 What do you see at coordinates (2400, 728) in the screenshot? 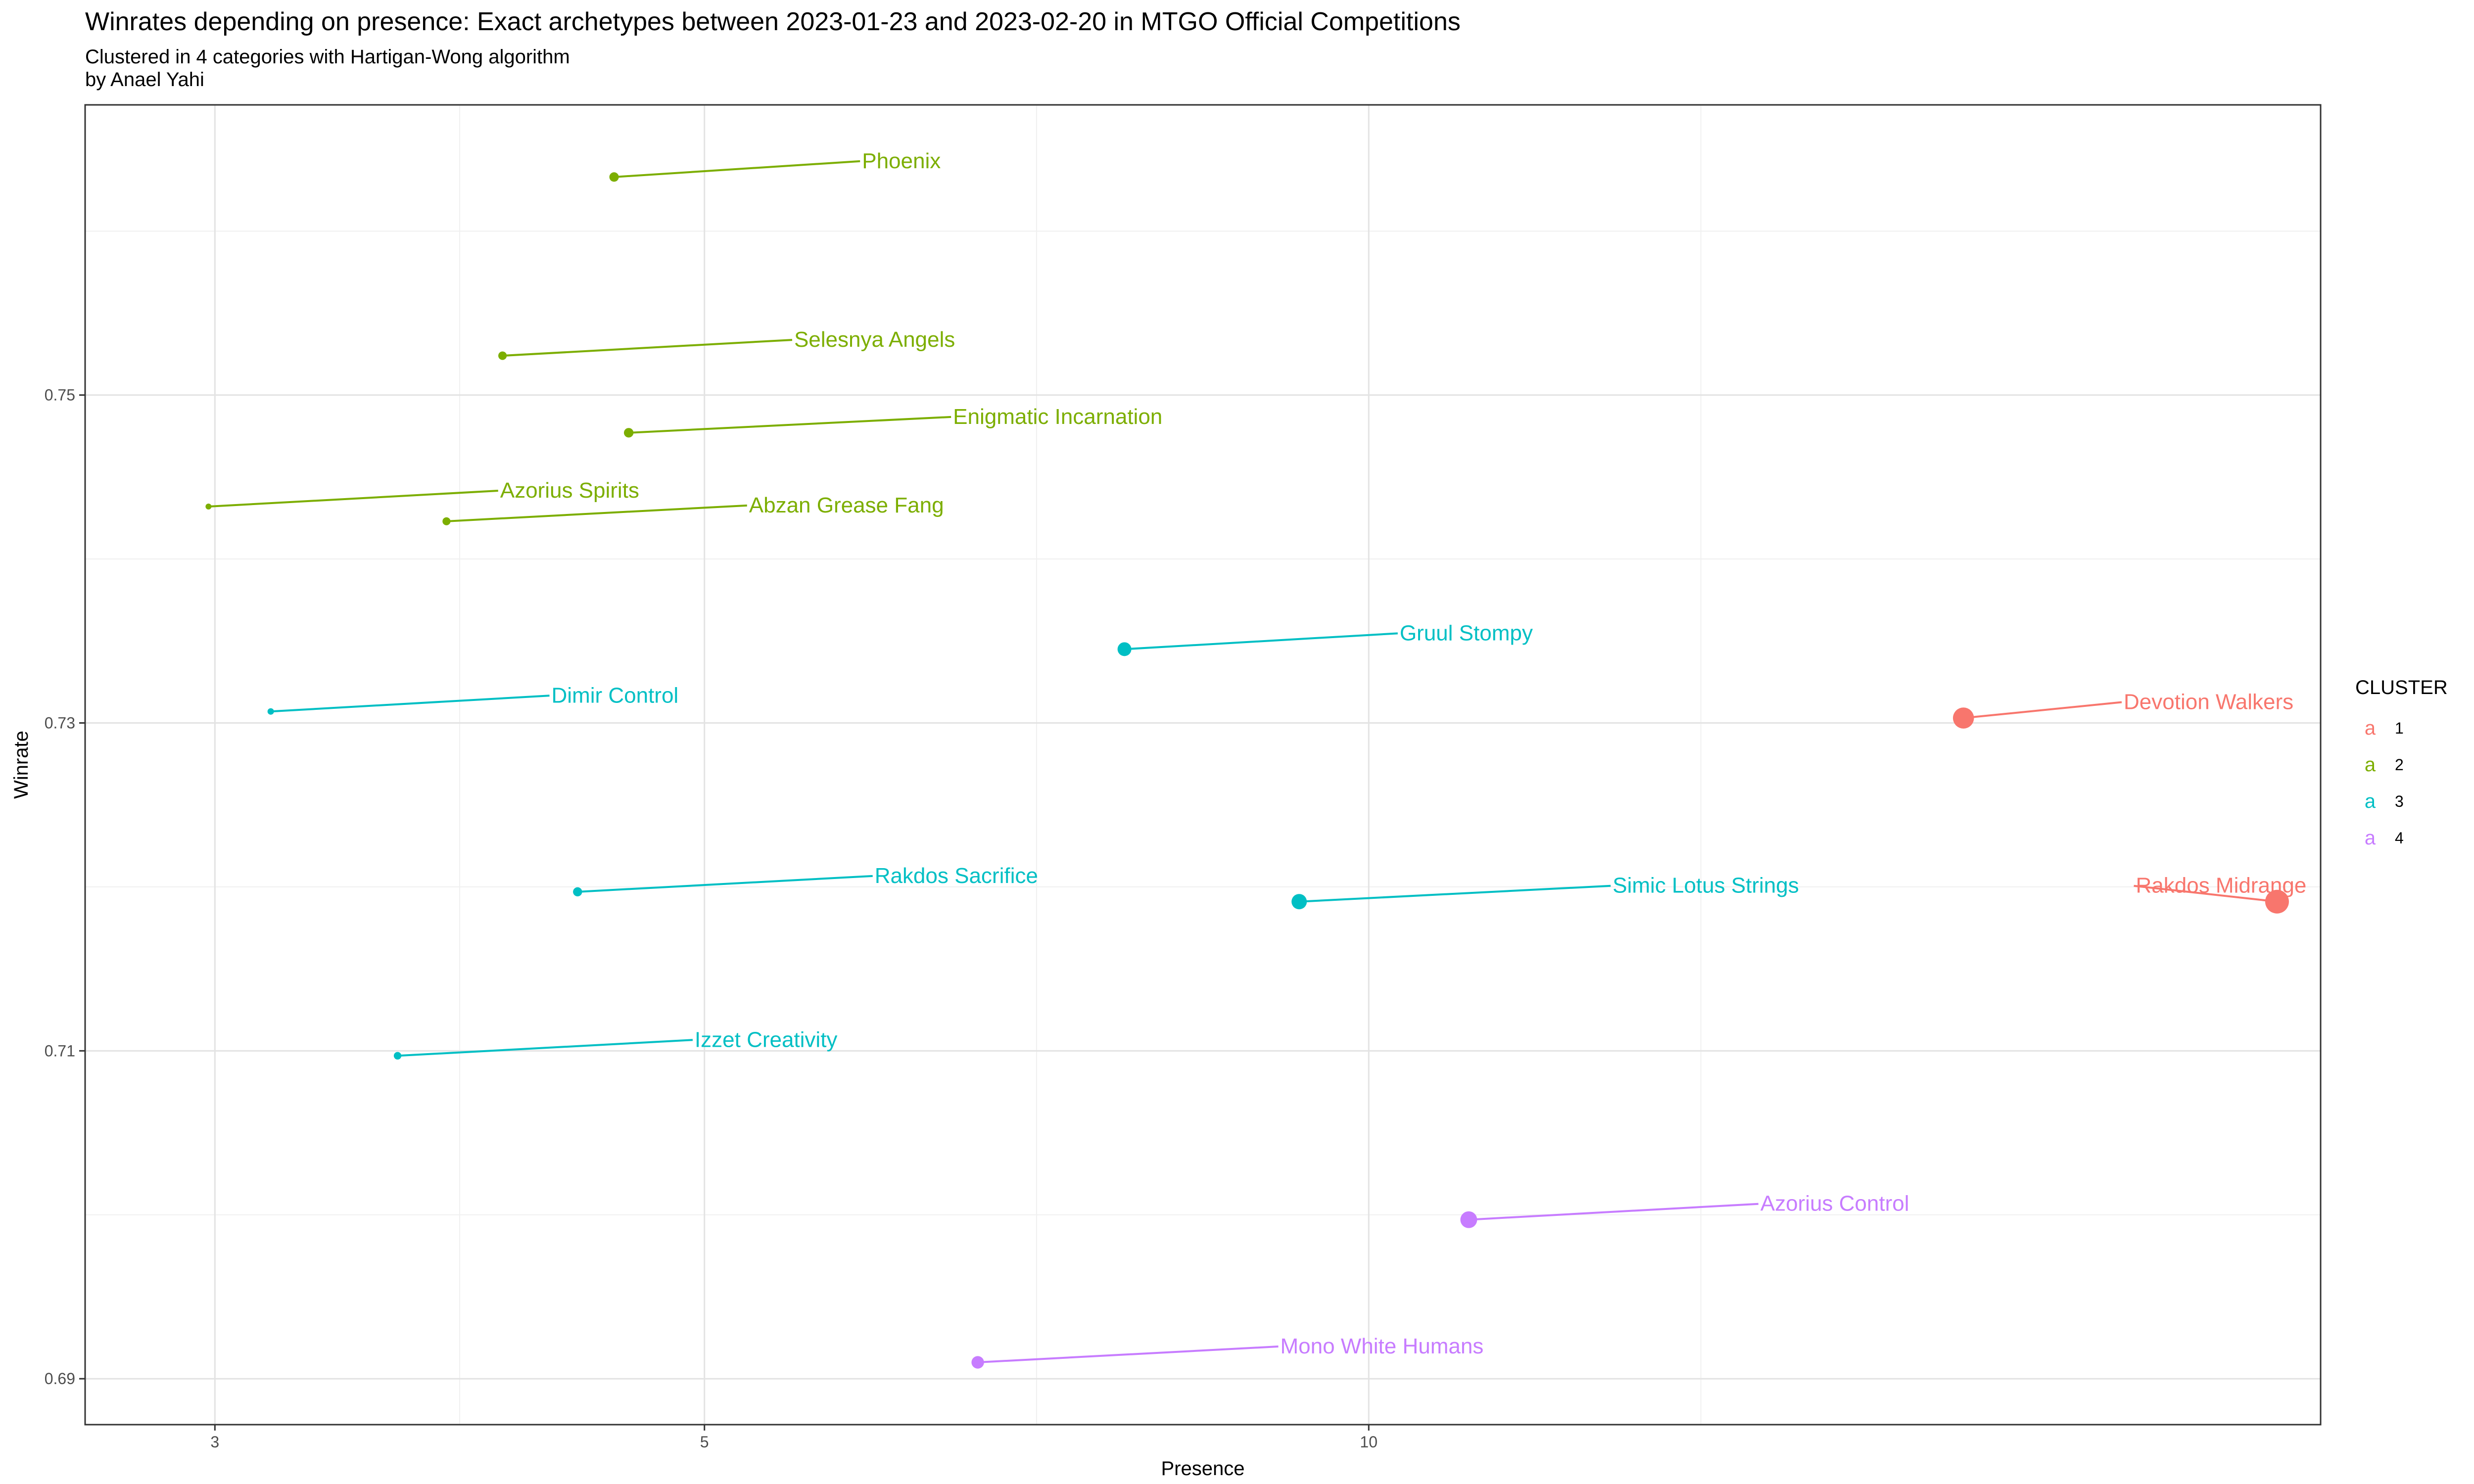
I see `legend-label: 1` at bounding box center [2400, 728].